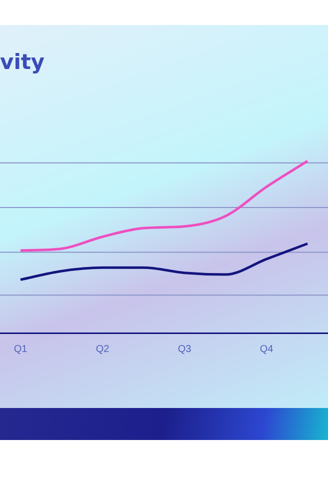 Image resolution: width=328 pixels, height=477 pixels. I want to click on x-tick-label: Q1, so click(21, 349).